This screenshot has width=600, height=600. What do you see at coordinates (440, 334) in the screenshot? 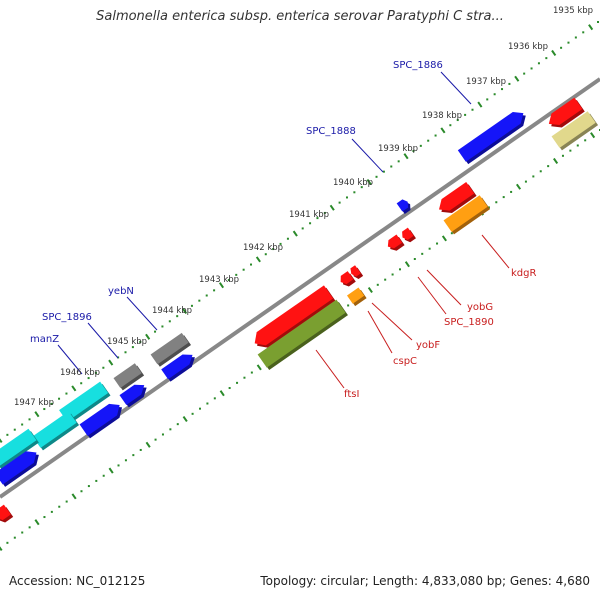
I see `reverse-gene-labels: kdgR yobG SPC_1890 yobF cspC ftsI` at bounding box center [440, 334].